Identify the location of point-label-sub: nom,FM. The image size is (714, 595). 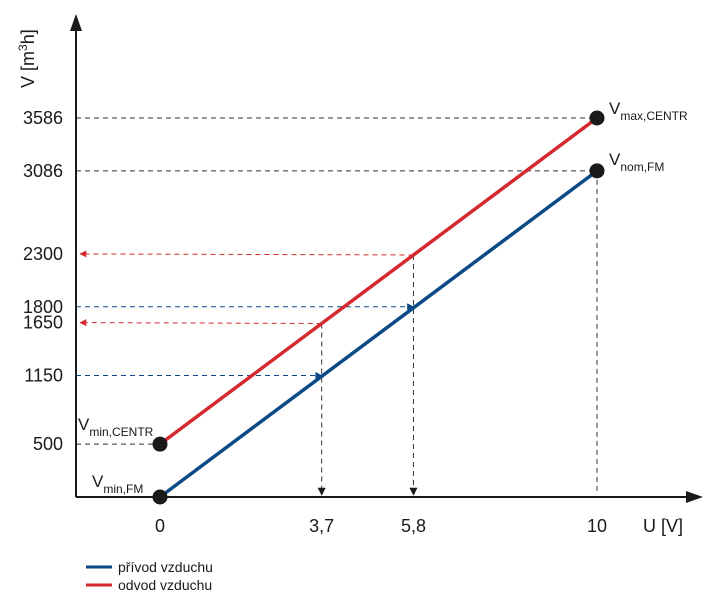
(642, 167).